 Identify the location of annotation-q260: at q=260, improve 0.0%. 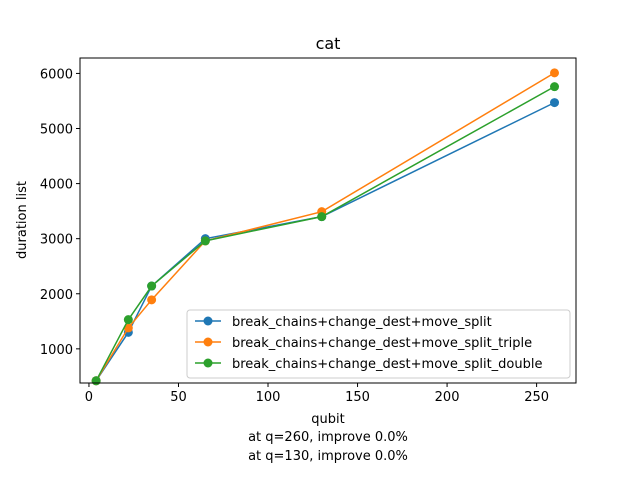
(328, 437).